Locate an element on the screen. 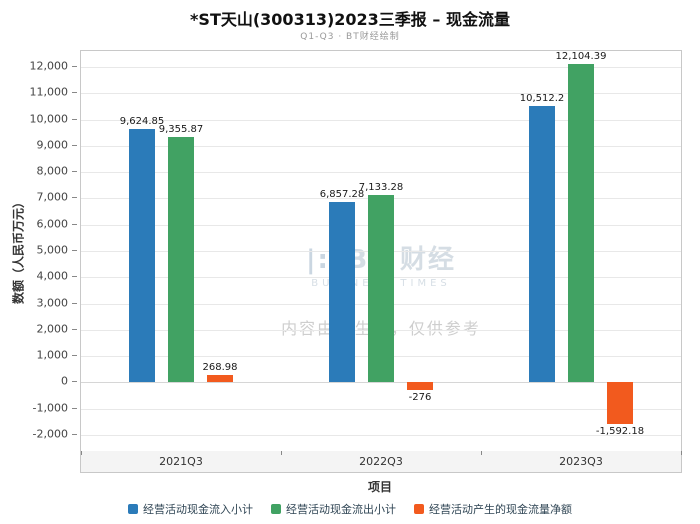 The height and width of the screenshot is (524, 700). y-tick-label: -2,000 is located at coordinates (50, 434).